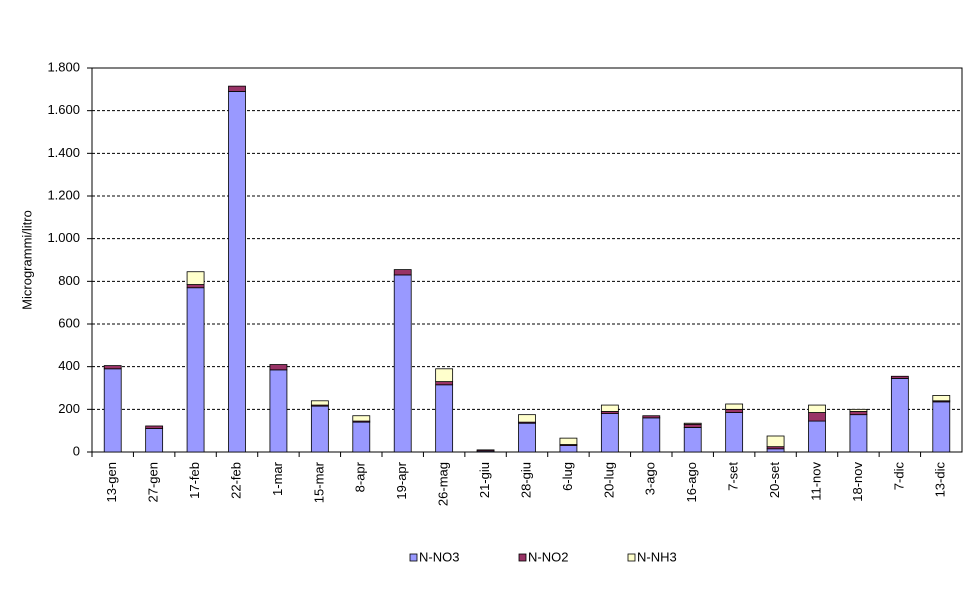 The image size is (967, 589). Describe the element at coordinates (63, 237) in the screenshot. I see `y-tick-label: 1.000` at that location.